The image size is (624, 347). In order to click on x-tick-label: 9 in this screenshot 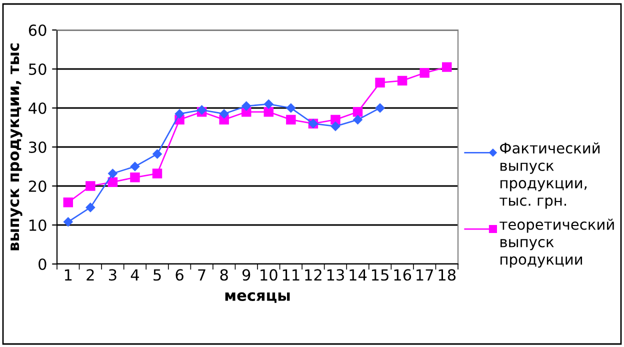, I will do `click(246, 275)`.